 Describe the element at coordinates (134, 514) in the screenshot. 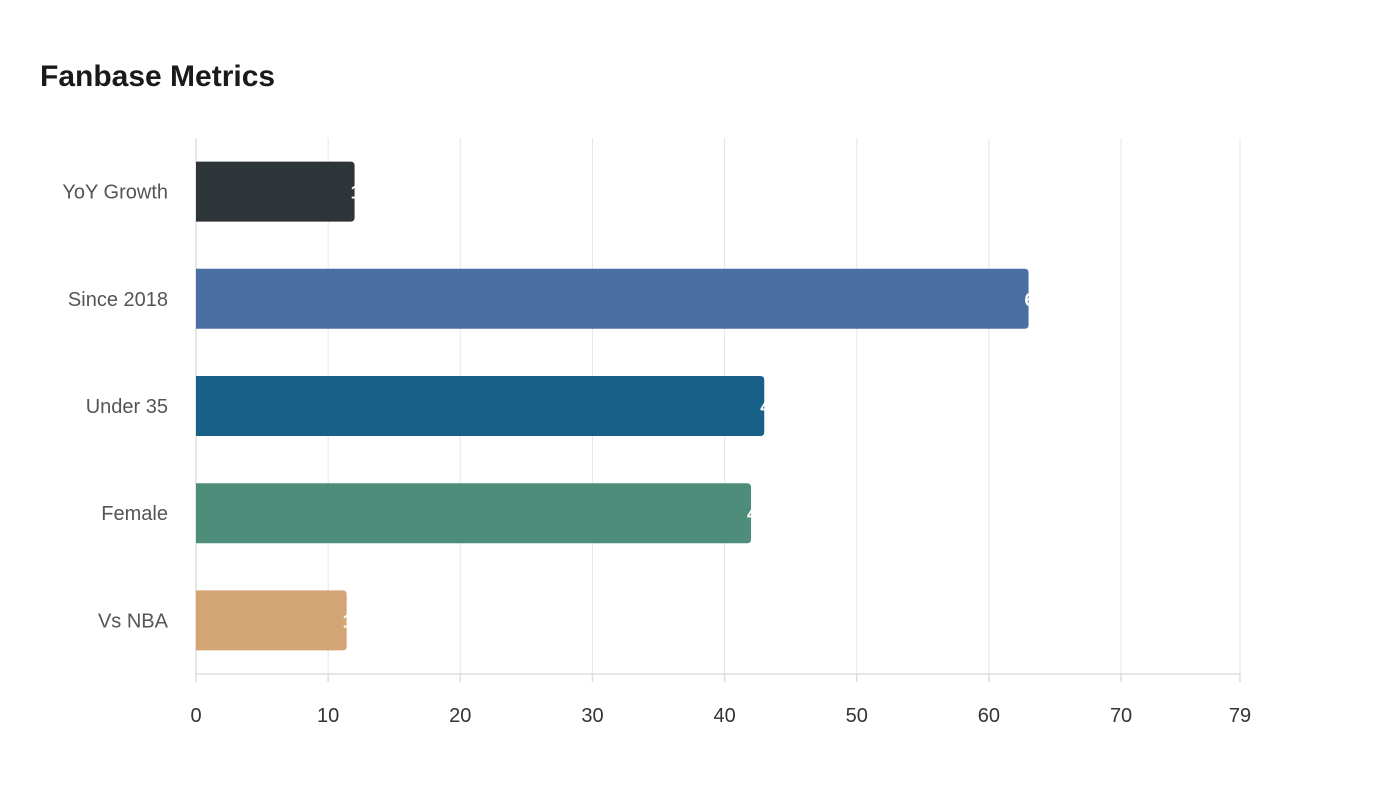

I see `category-label: Female` at that location.